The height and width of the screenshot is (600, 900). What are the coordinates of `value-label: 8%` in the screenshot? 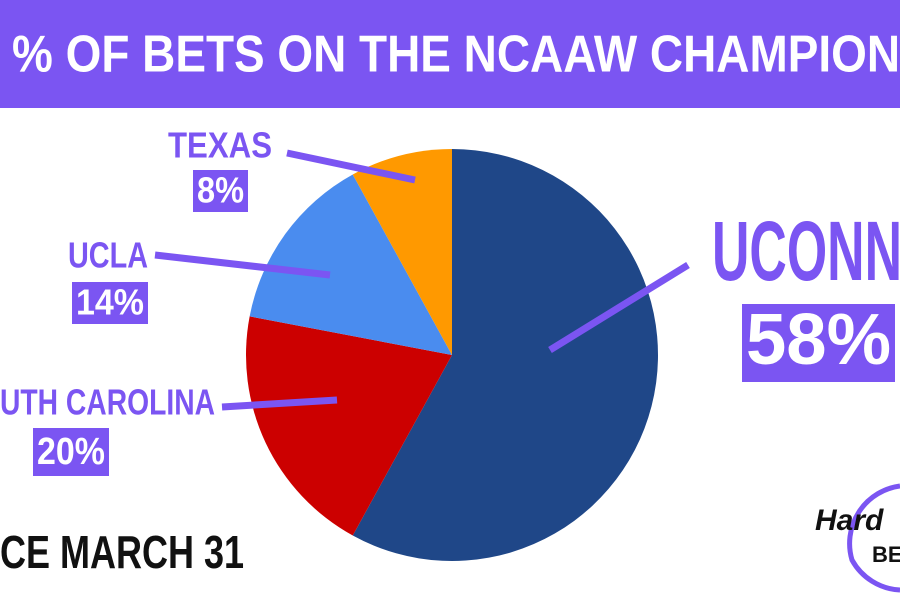 It's located at (220, 190).